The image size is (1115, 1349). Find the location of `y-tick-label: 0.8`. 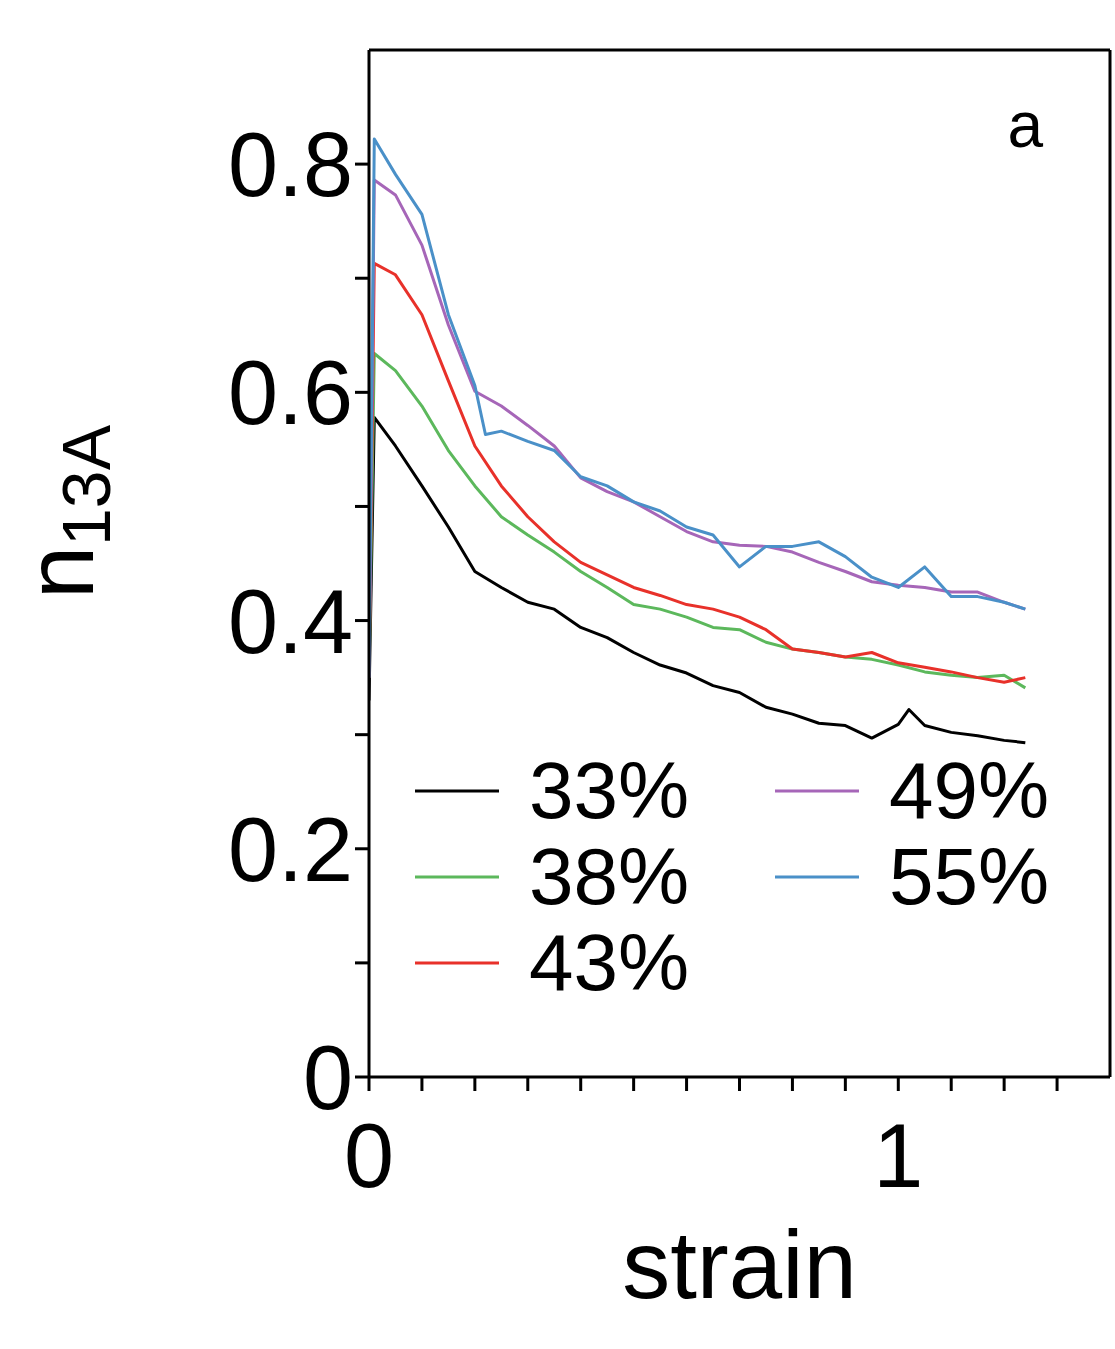

y-tick-label: 0.8 is located at coordinates (290, 165).